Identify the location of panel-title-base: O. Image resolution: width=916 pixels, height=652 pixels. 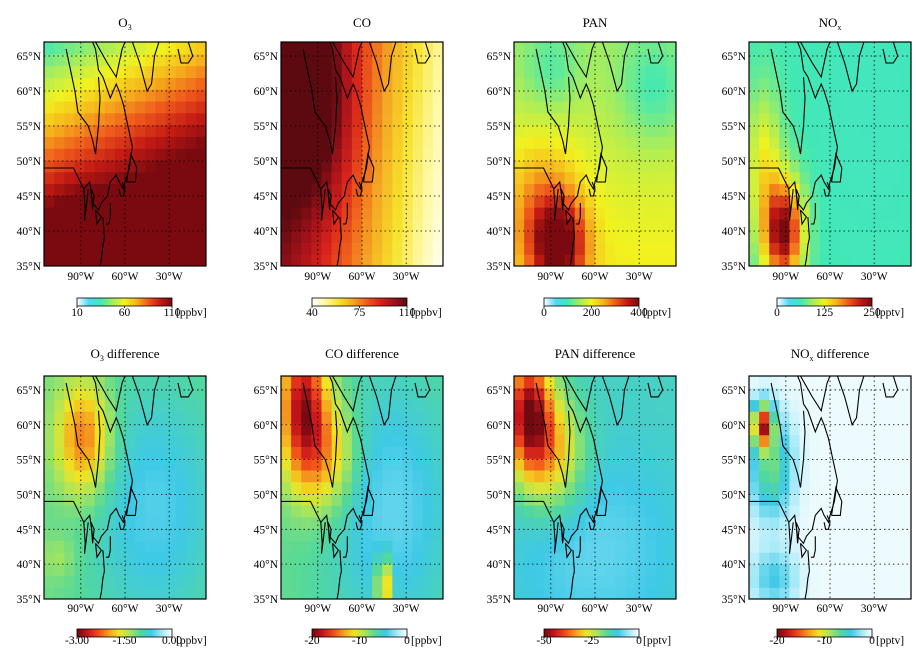
(94, 353).